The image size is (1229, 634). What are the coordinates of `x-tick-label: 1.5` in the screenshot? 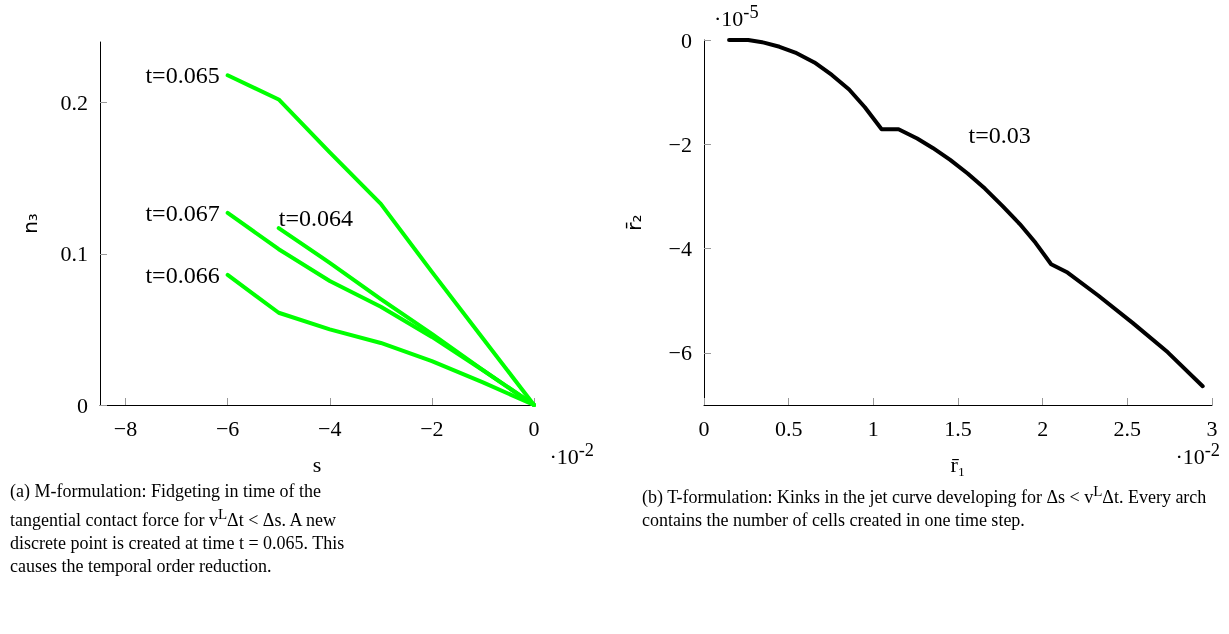 It's located at (958, 428).